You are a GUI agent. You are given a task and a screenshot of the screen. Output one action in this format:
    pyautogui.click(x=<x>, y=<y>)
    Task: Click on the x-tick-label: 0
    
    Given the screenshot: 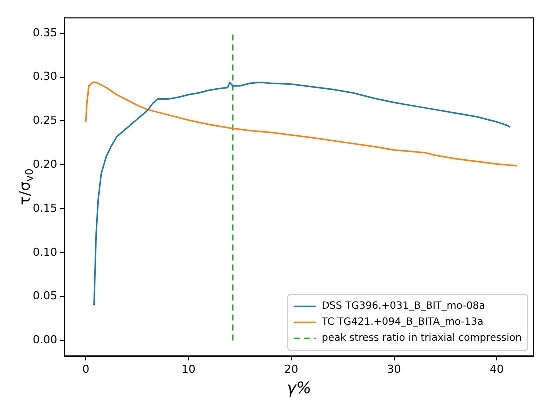 What is the action you would take?
    pyautogui.click(x=86, y=369)
    